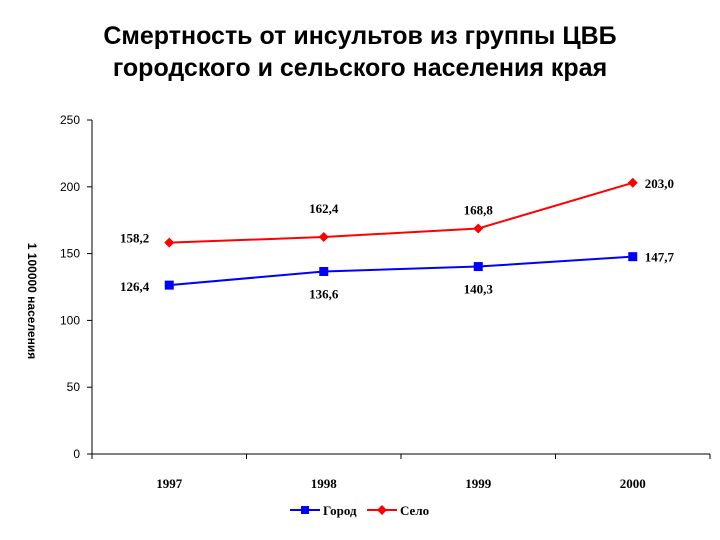 Image resolution: width=720 pixels, height=540 pixels. Describe the element at coordinates (660, 257) in the screenshot. I see `data-label: 147,7` at that location.